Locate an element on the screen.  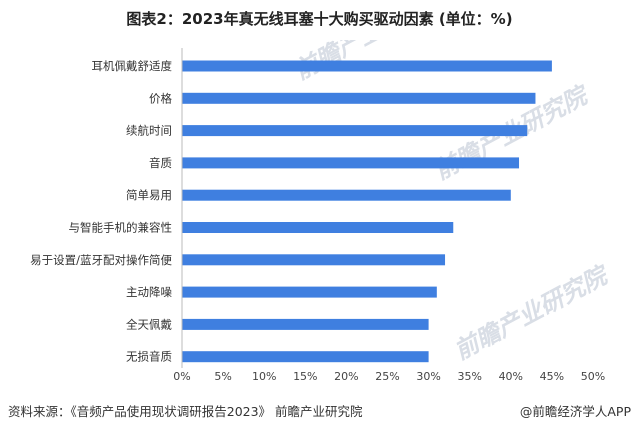
x-tick-label: 0% is located at coordinates (181, 376).